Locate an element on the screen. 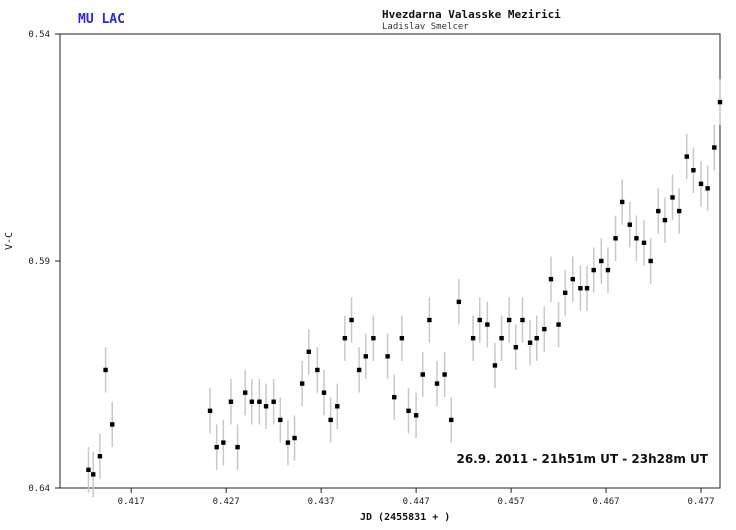  x-tick-label: 0.437 is located at coordinates (321, 502).